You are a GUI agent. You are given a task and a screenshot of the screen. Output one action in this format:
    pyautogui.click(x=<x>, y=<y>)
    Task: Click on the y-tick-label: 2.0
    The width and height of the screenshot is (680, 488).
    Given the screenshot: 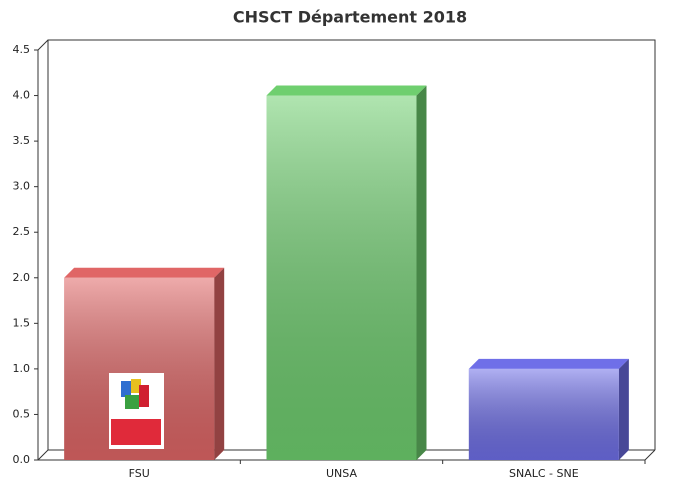 What is the action you would take?
    pyautogui.click(x=22, y=277)
    